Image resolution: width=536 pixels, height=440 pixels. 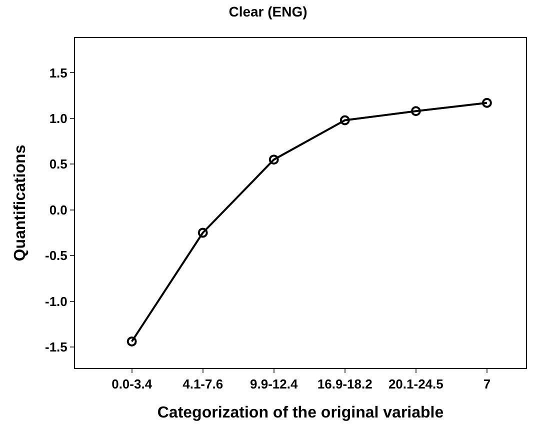 What do you see at coordinates (268, 11) in the screenshot?
I see `chart-title: Clear (ENG)` at bounding box center [268, 11].